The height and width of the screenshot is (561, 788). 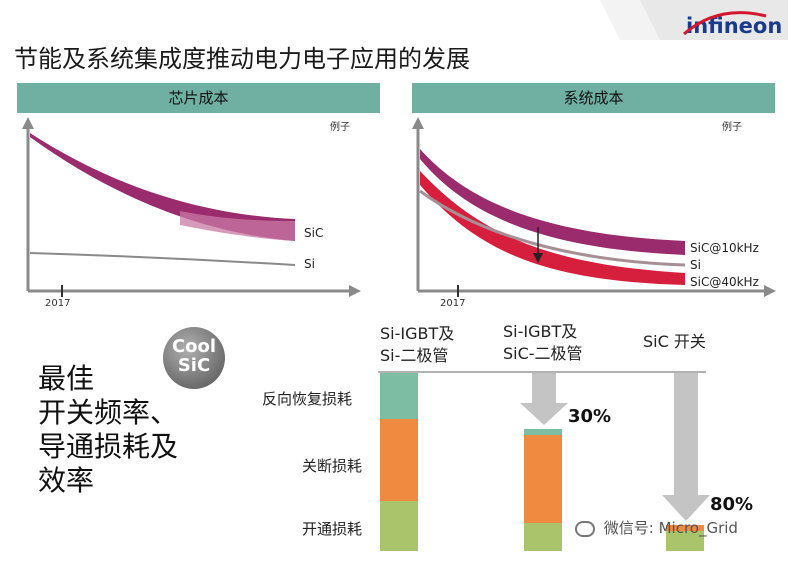 What do you see at coordinates (58, 303) in the screenshot?
I see `year-label-left: 2017` at bounding box center [58, 303].